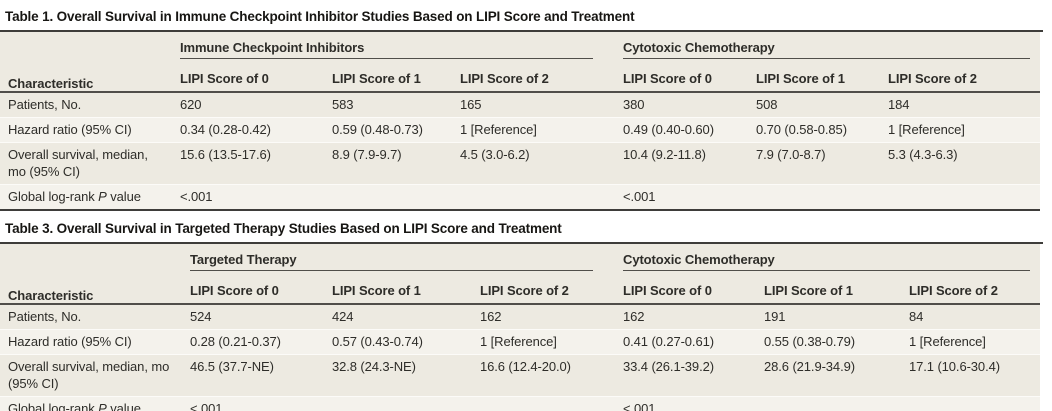 Image resolution: width=1052 pixels, height=411 pixels. What do you see at coordinates (377, 129) in the screenshot?
I see `cell-value: 0.59 (0.48-0.73)` at bounding box center [377, 129].